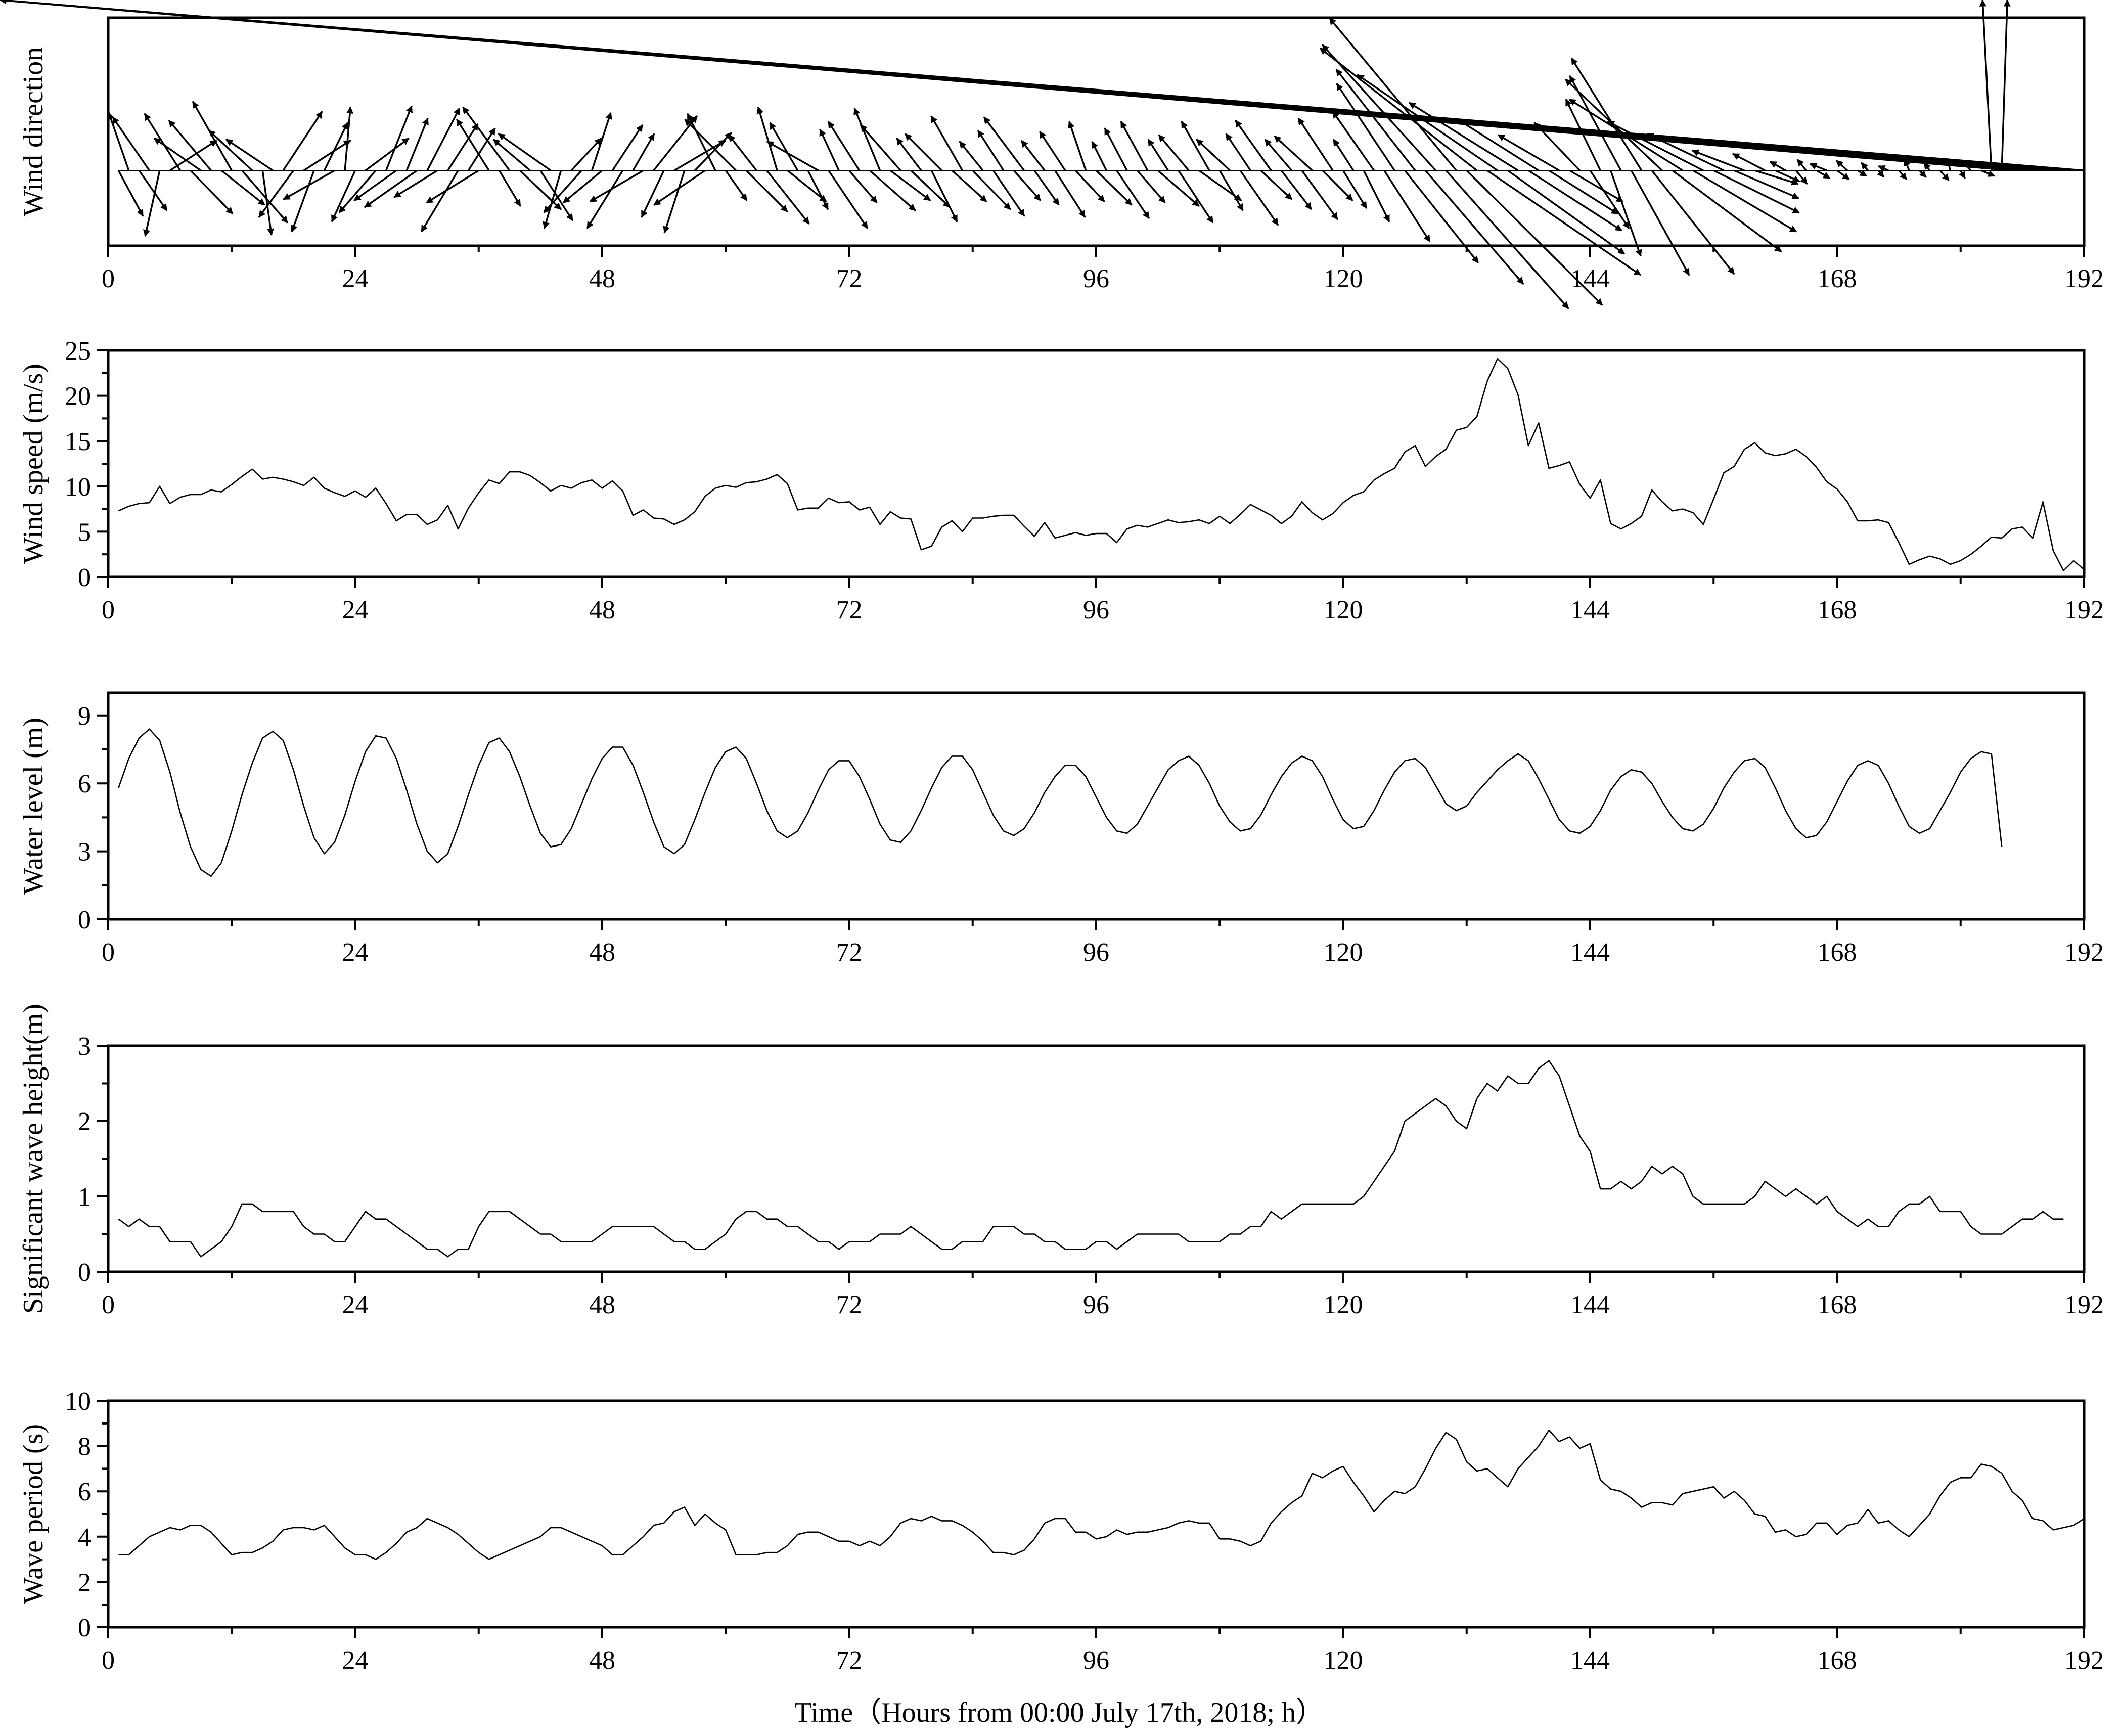  I want to click on x-tick-label: 0, so click(108, 952).